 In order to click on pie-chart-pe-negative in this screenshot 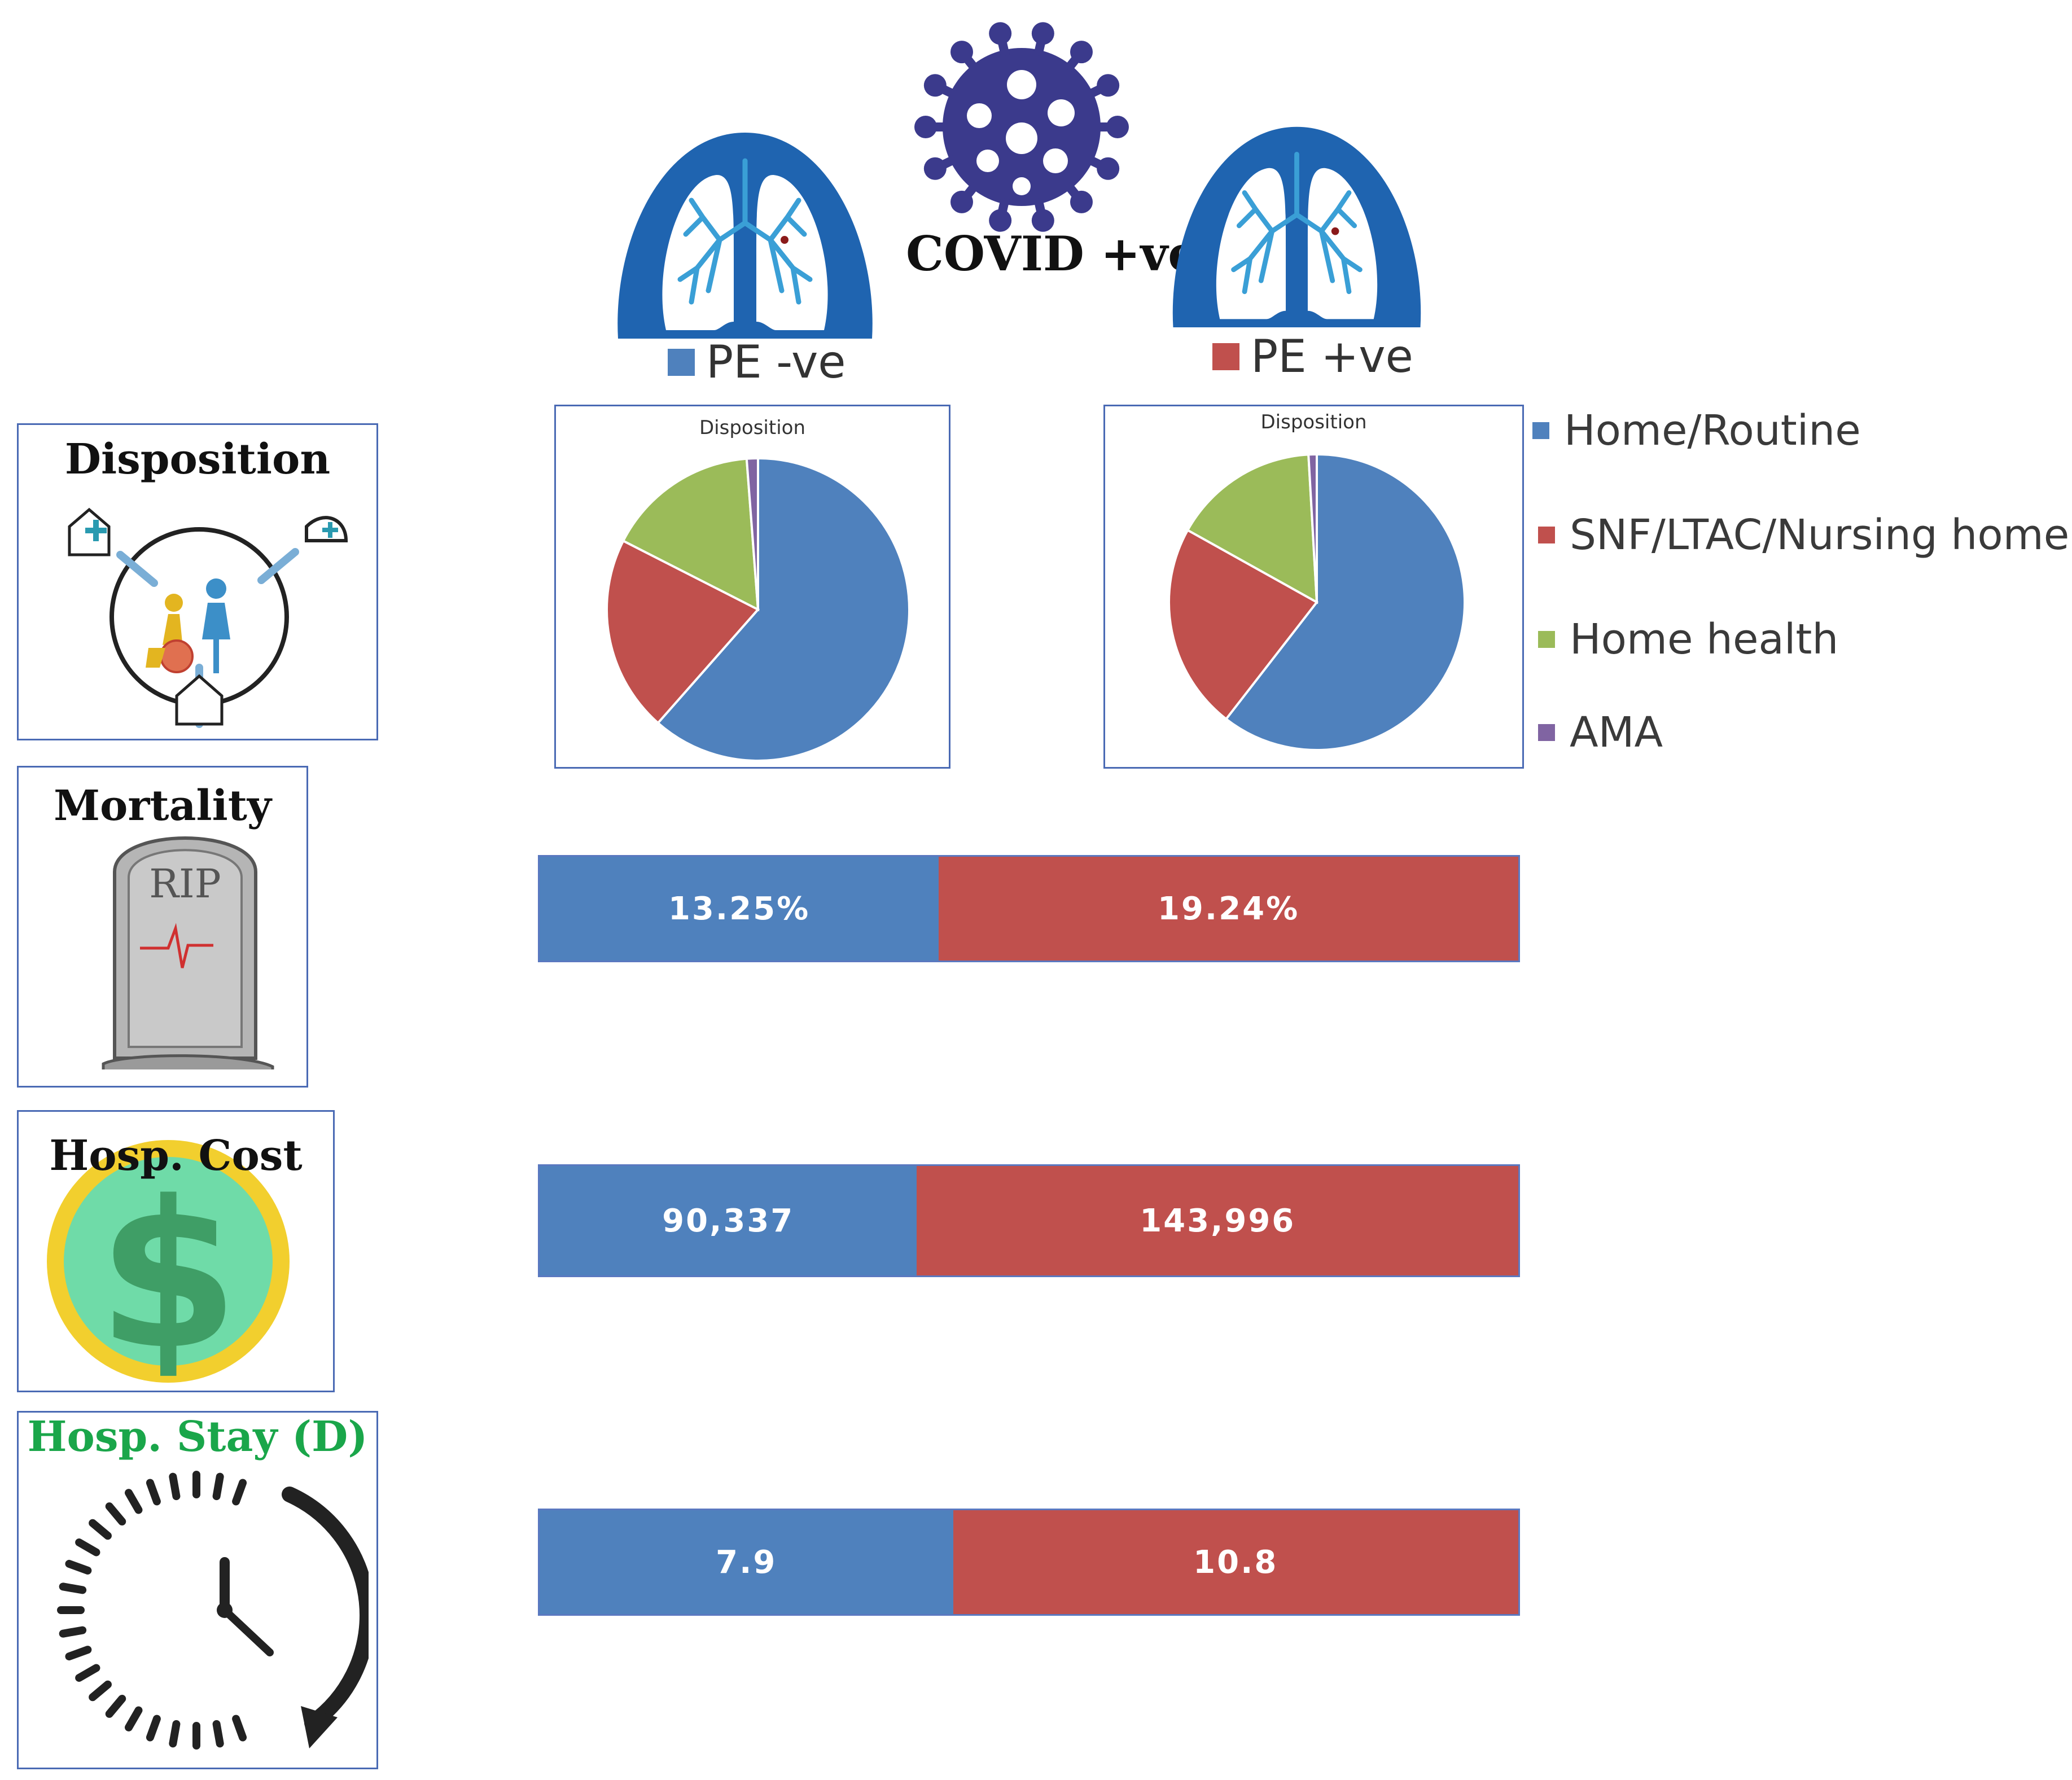, I will do `click(758, 610)`.